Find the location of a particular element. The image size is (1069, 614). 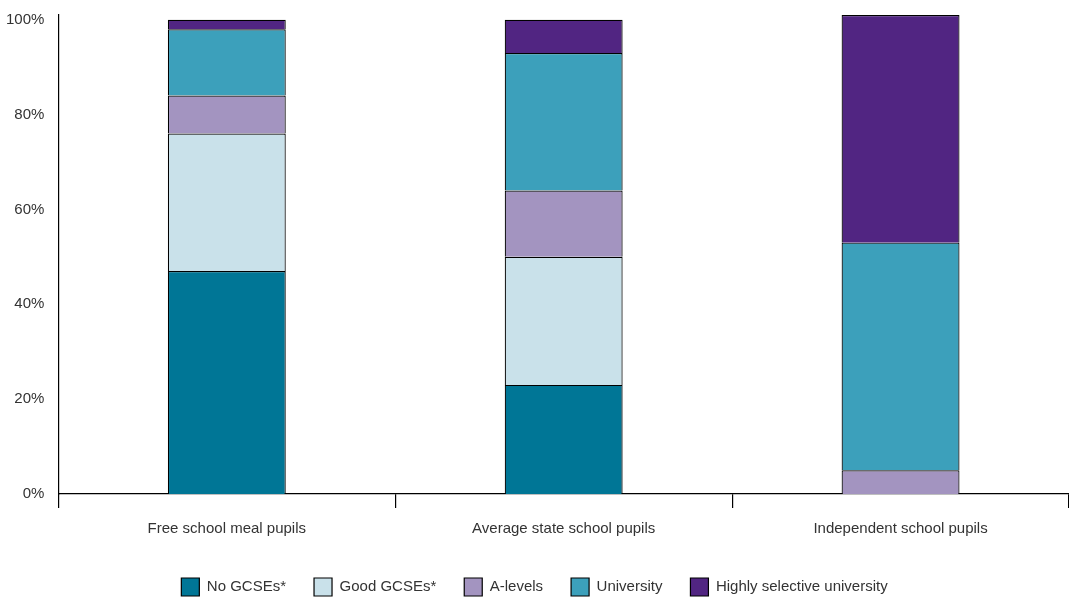

legend-label: Highly selective university is located at coordinates (802, 586).